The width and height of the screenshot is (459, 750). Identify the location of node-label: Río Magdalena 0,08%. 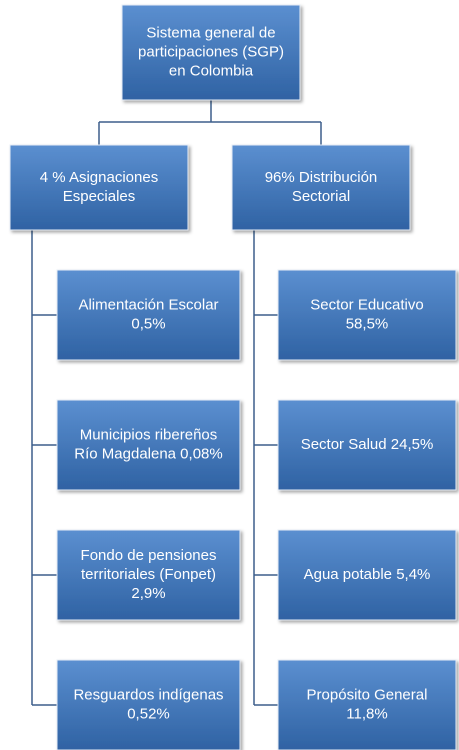
(148, 453).